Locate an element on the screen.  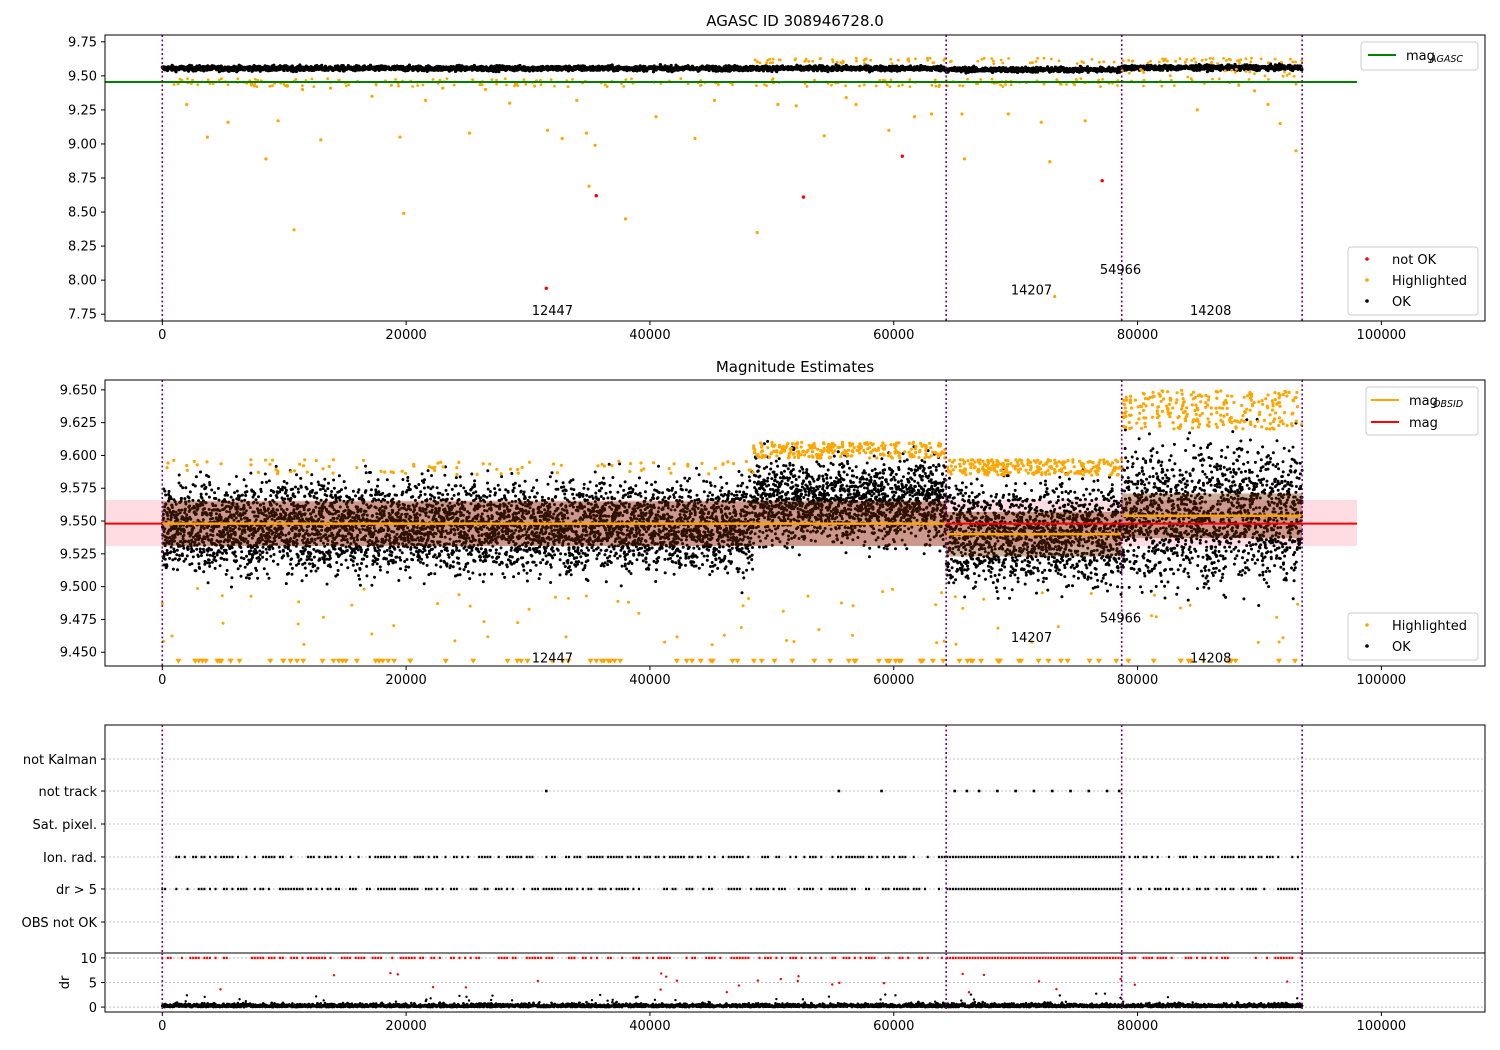
not-ok-point is located at coordinates (596, 196).